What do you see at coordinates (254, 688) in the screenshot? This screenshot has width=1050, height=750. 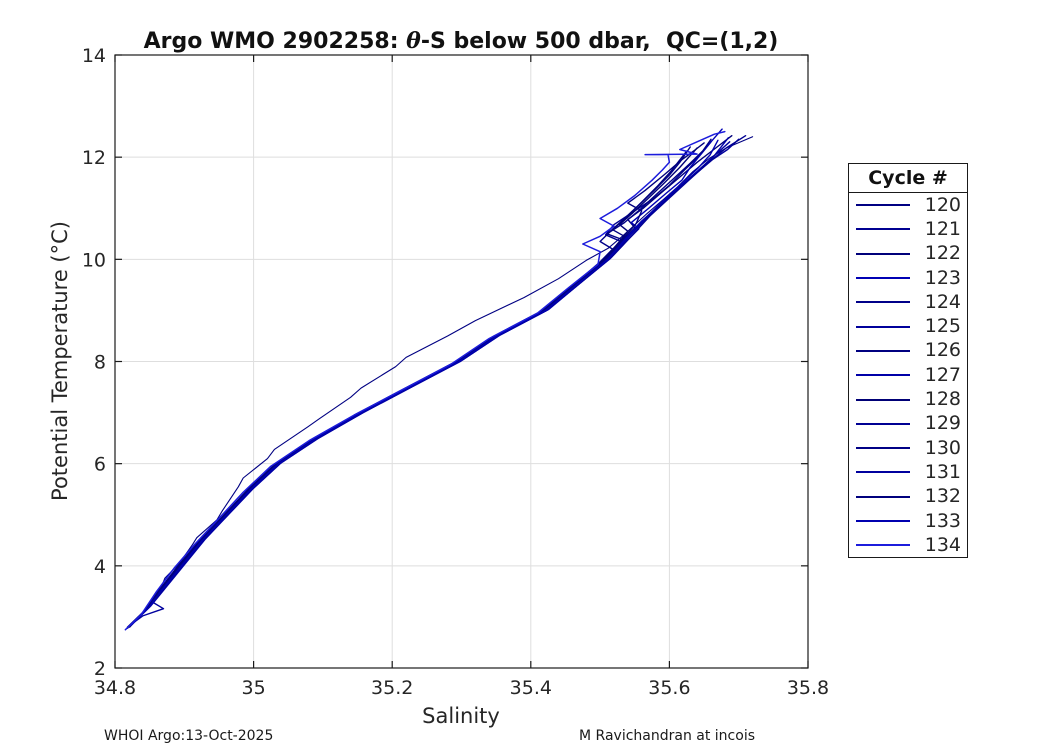 I see `x-tick-label: 35` at bounding box center [254, 688].